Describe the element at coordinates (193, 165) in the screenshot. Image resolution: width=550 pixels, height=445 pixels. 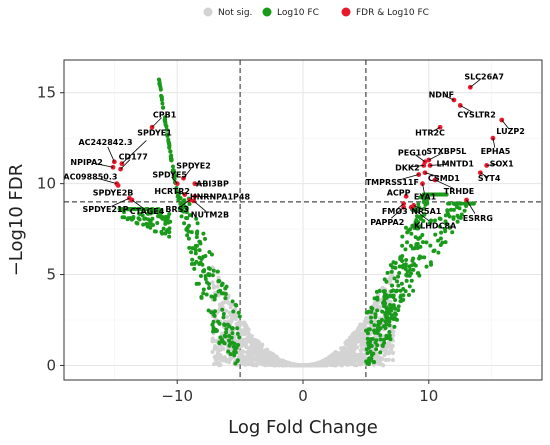
I see `gene-label: SPDYE2` at that location.